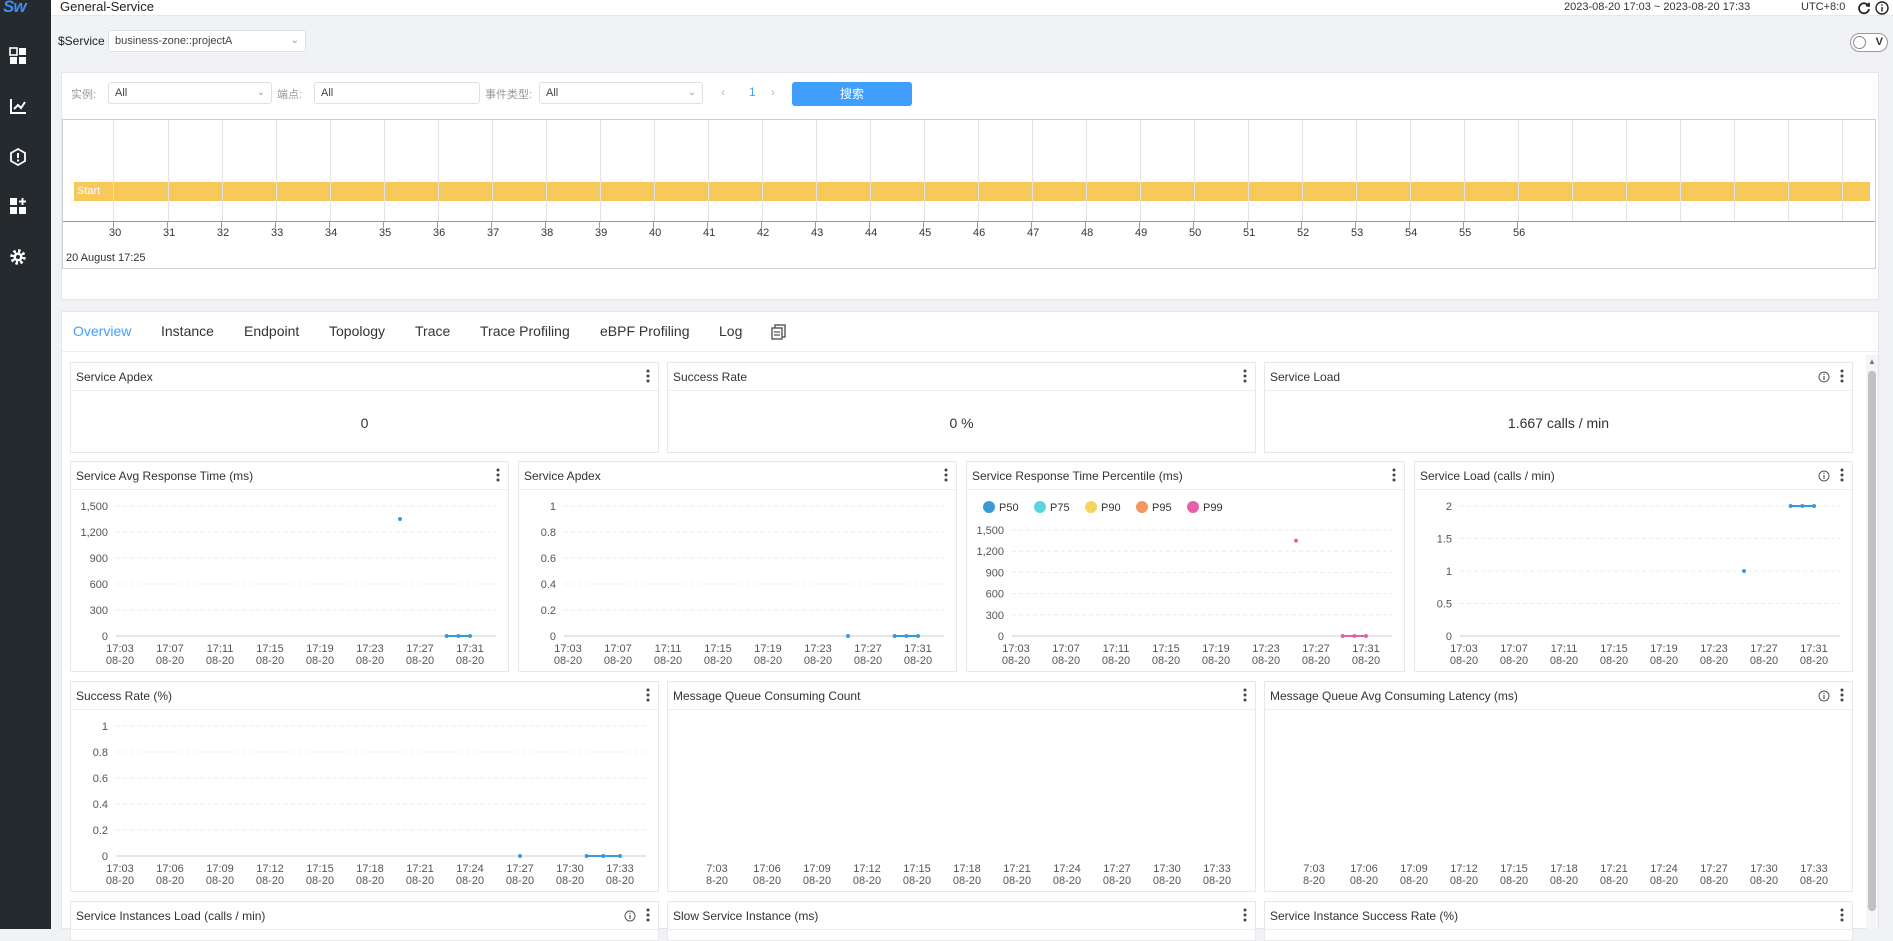 Image resolution: width=1893 pixels, height=941 pixels. I want to click on tab-instance: Instance, so click(187, 331).